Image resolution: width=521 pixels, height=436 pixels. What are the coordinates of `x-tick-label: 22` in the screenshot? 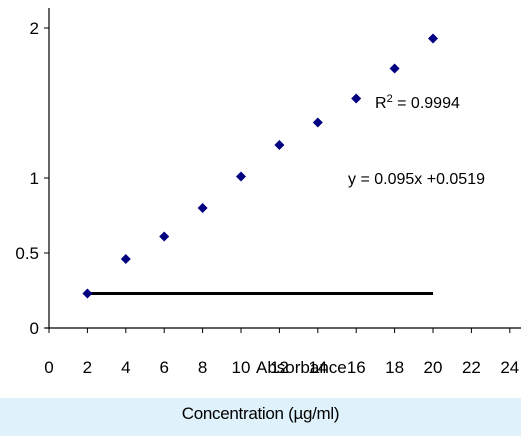 It's located at (471, 367).